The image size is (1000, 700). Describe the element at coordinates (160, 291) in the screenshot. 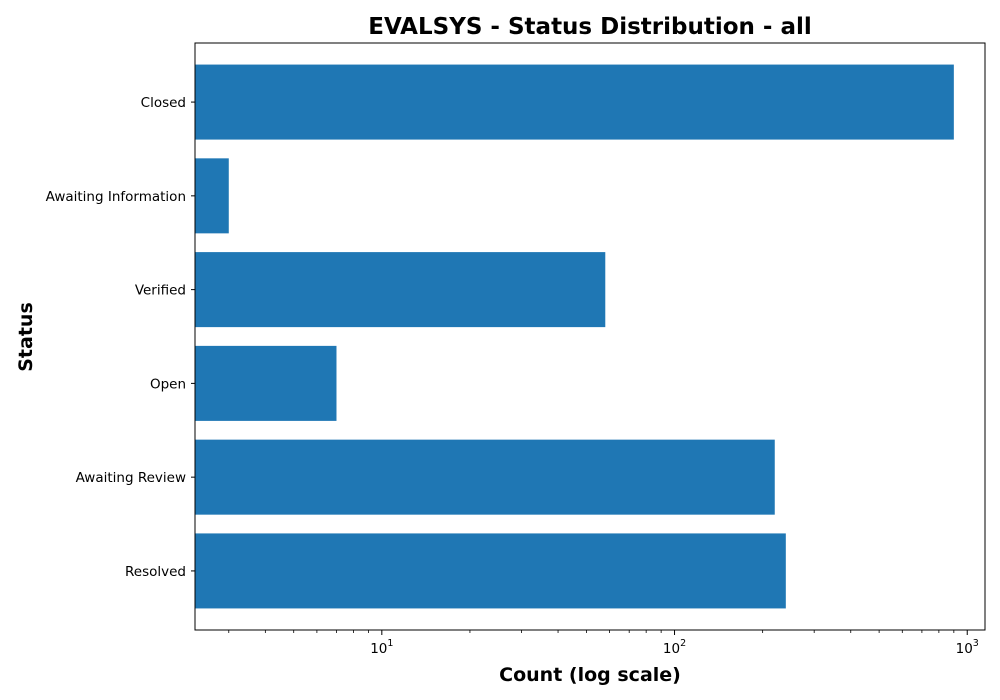

I see `y-tick-label-verified: Verified` at that location.